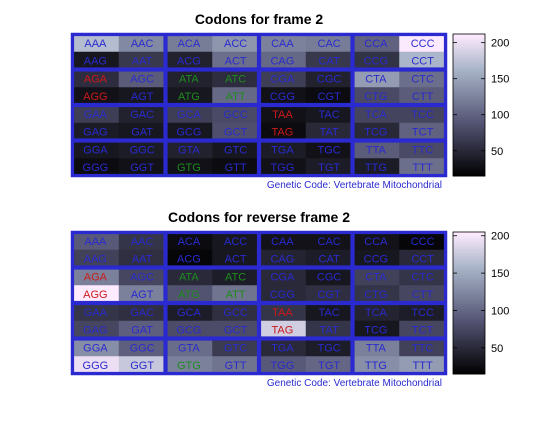  Describe the element at coordinates (500, 116) in the screenshot. I see `colorbar-tick-label: 100` at that location.